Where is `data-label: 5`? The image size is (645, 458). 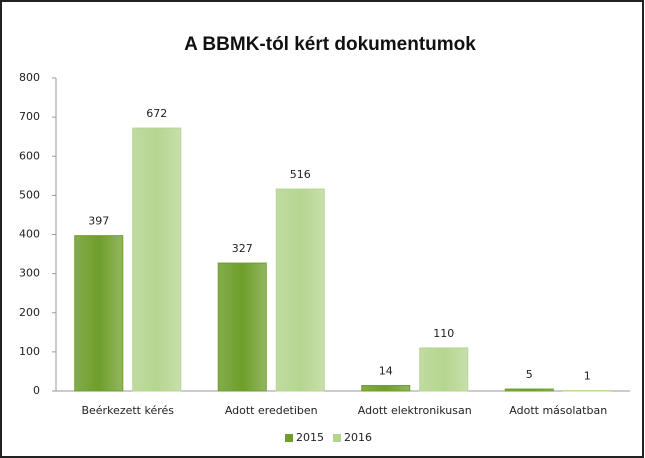 data-label: 5 is located at coordinates (529, 374).